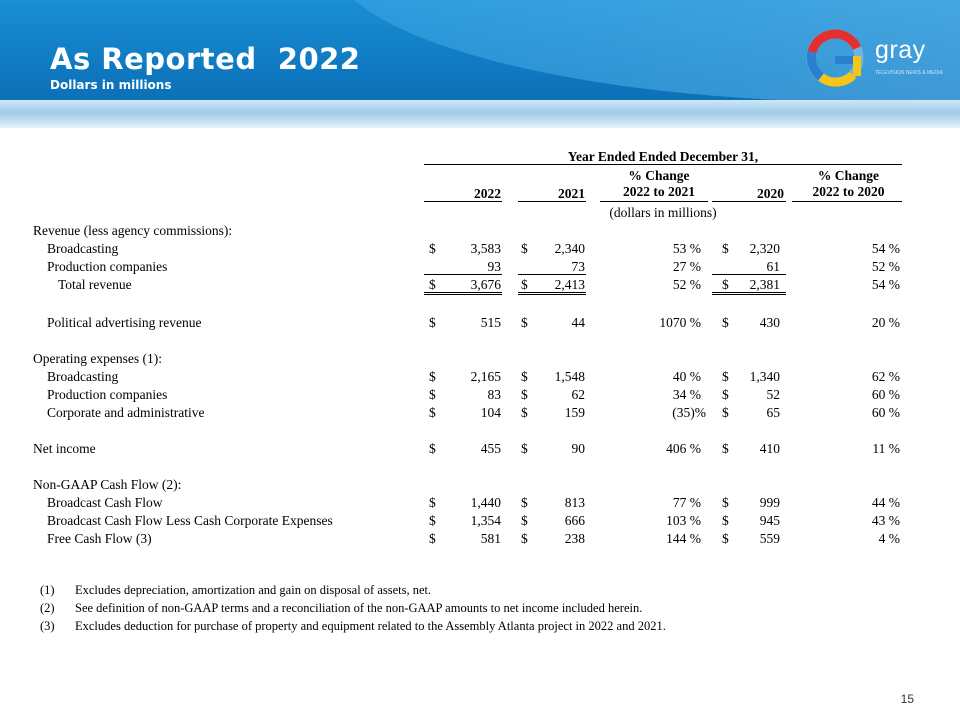 The height and width of the screenshot is (720, 960). What do you see at coordinates (848, 175) in the screenshot?
I see `pct2-header-line1: % Change` at bounding box center [848, 175].